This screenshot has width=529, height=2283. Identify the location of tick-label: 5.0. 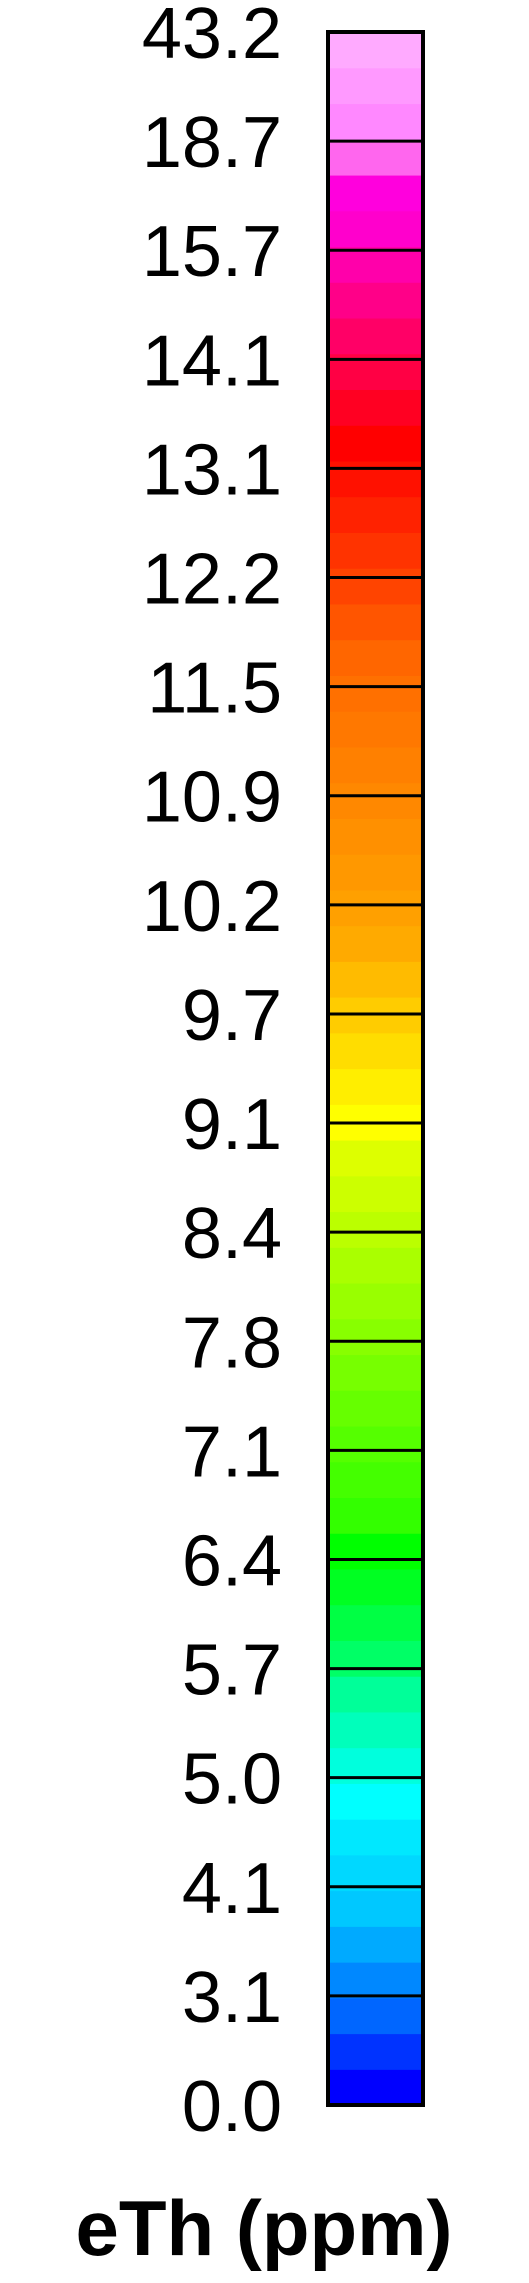
(232, 1780).